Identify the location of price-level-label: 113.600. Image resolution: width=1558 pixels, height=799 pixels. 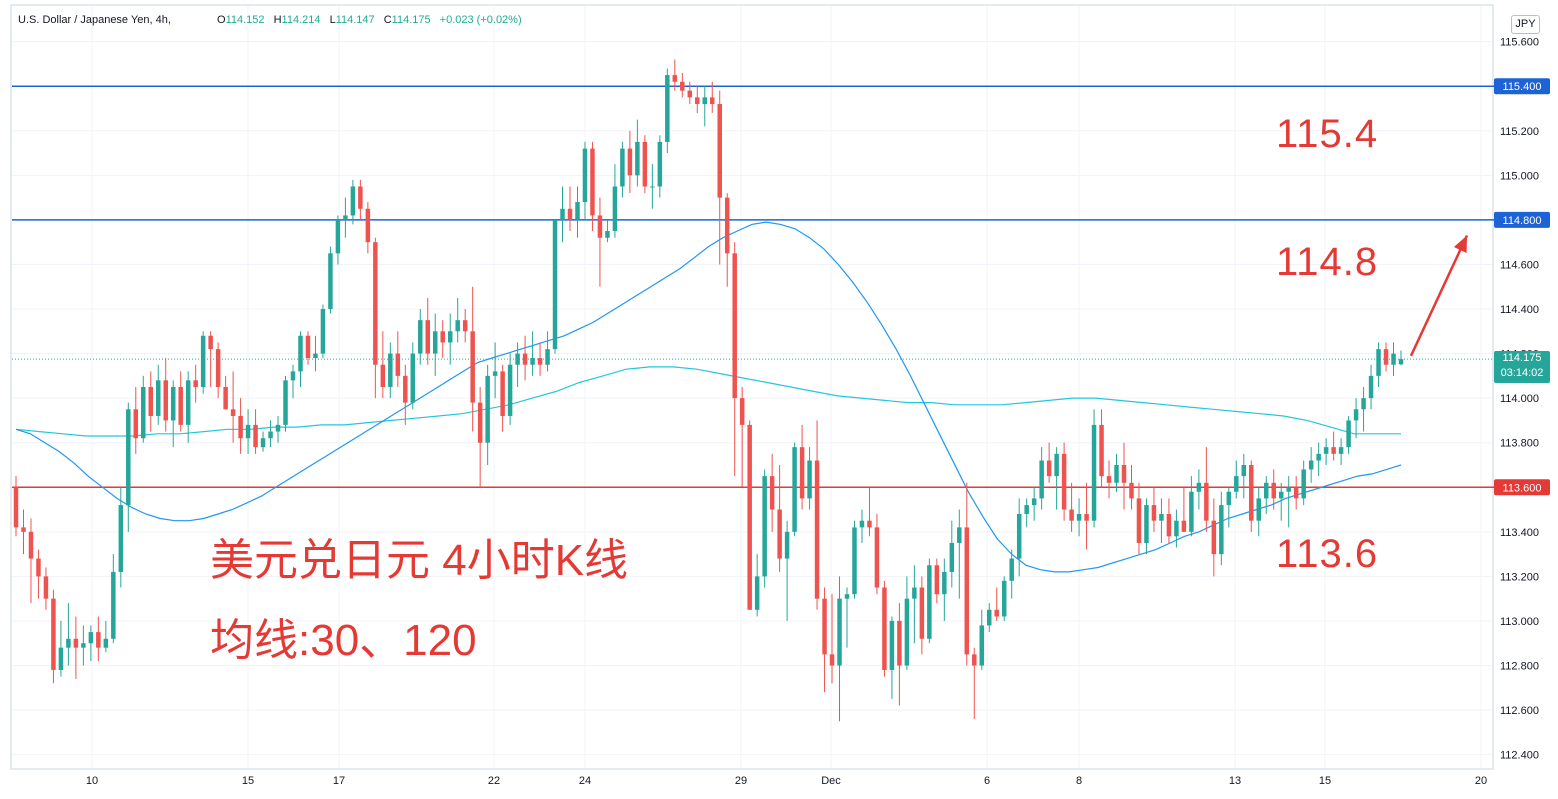
(1522, 488).